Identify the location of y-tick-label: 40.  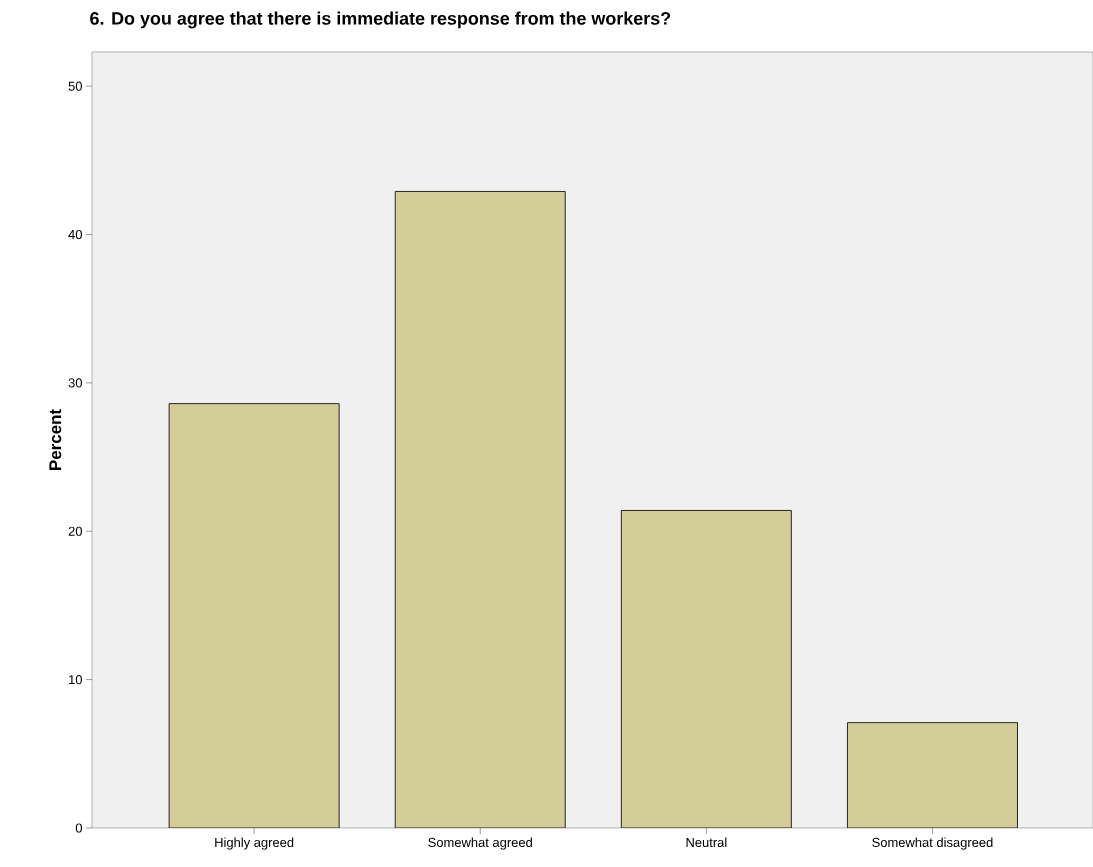
(75, 234).